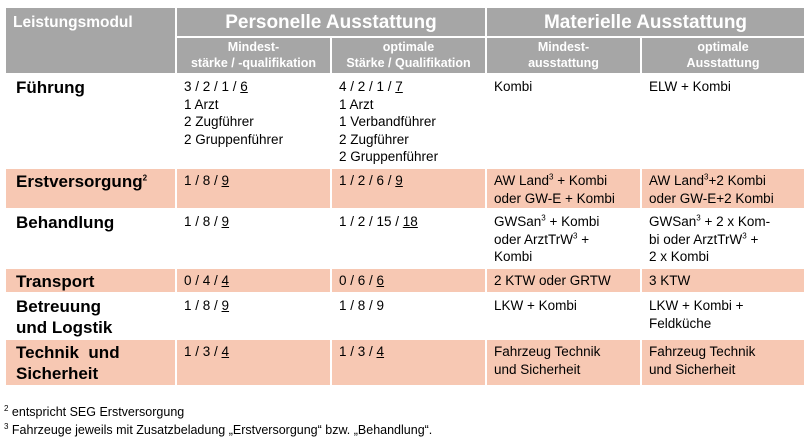  I want to click on subheader-opt-personnel: optimale Stärke / Qualifikation, so click(408, 55).